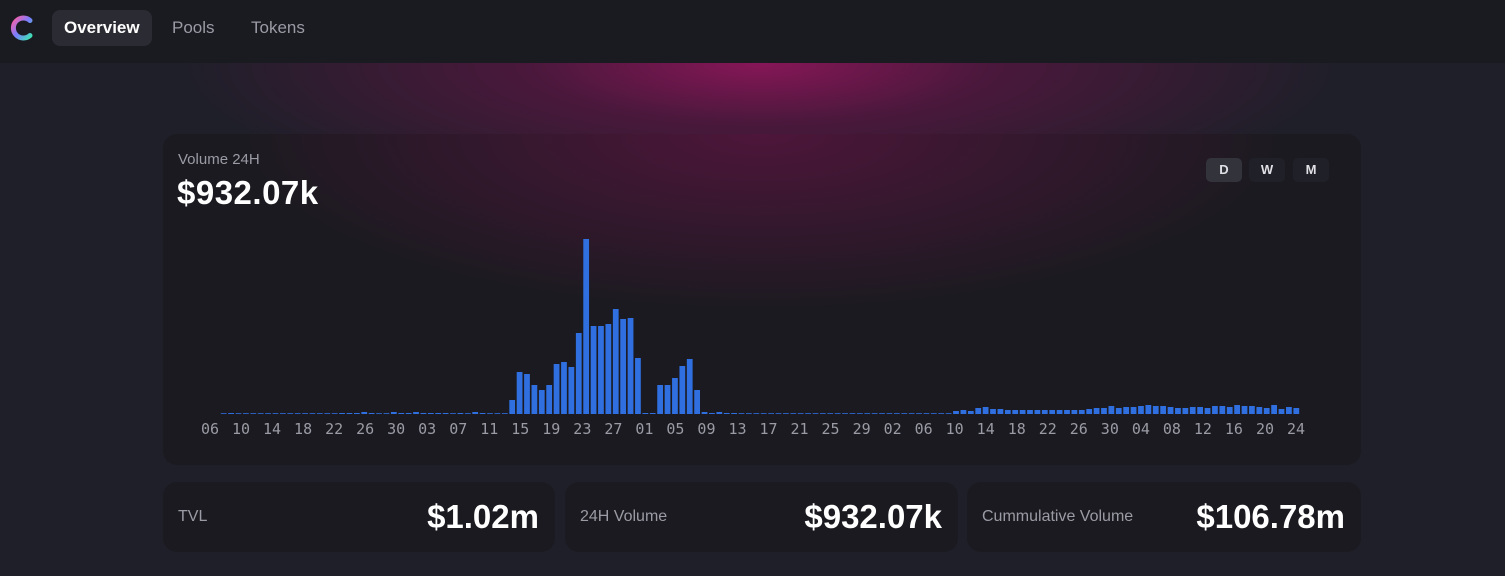 This screenshot has height=576, width=1505. What do you see at coordinates (1224, 170) in the screenshot?
I see `range-day-button: D` at bounding box center [1224, 170].